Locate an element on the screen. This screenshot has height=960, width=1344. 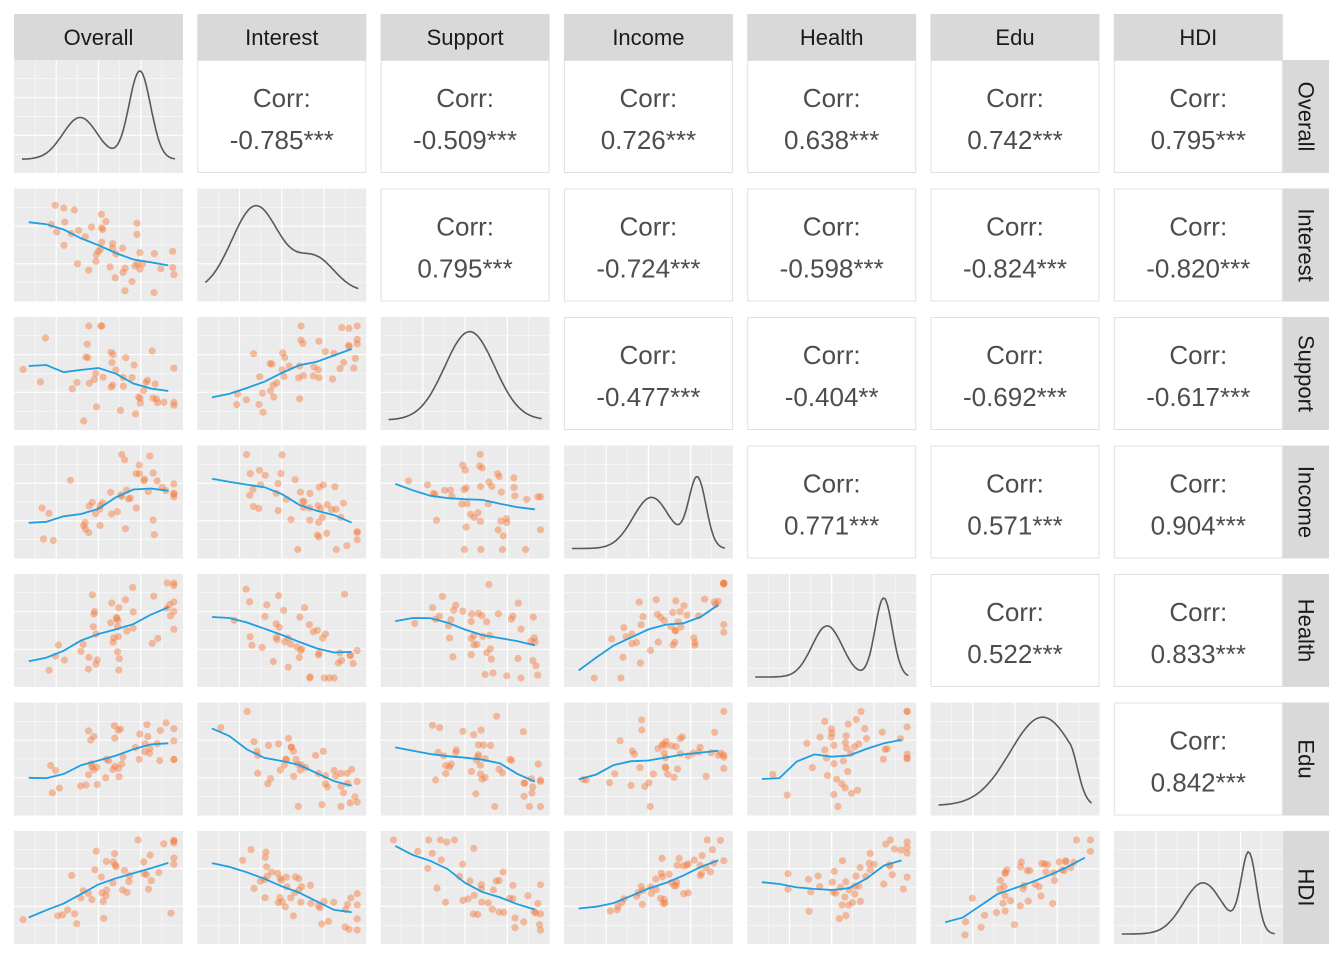
panel-hdi-support is located at coordinates (465, 887).